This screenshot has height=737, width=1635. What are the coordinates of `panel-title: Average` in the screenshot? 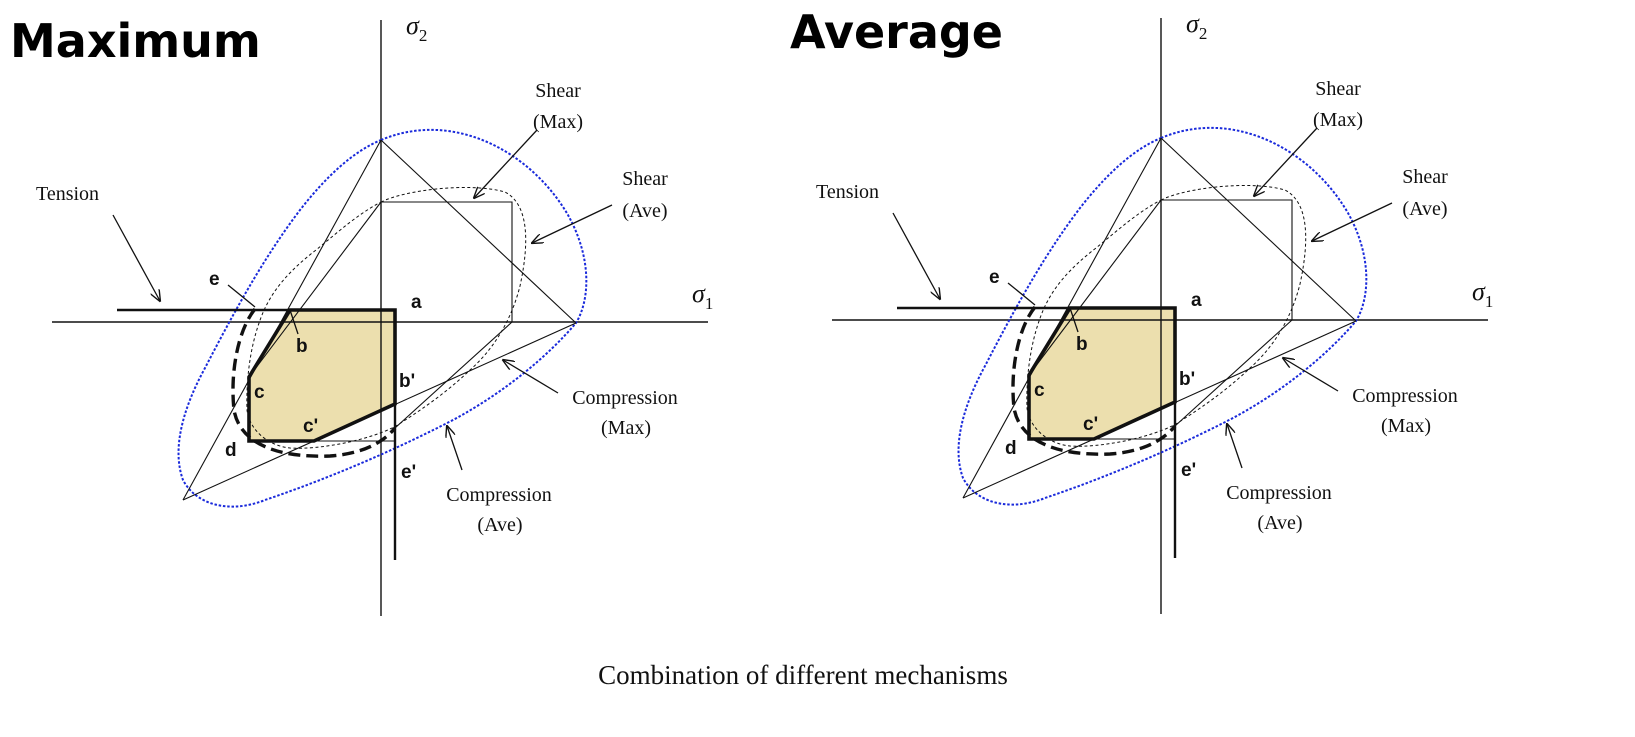 It's located at (896, 32).